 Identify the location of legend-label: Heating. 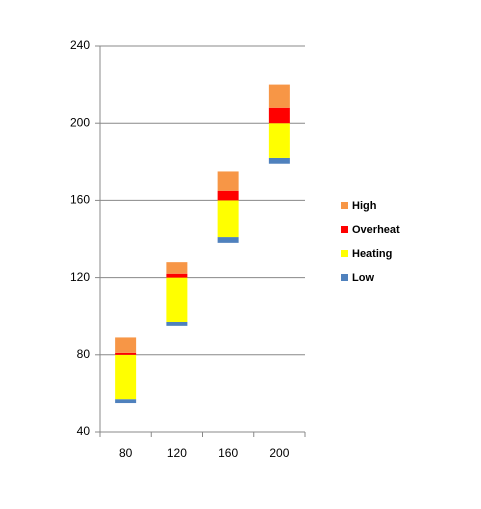
(372, 254).